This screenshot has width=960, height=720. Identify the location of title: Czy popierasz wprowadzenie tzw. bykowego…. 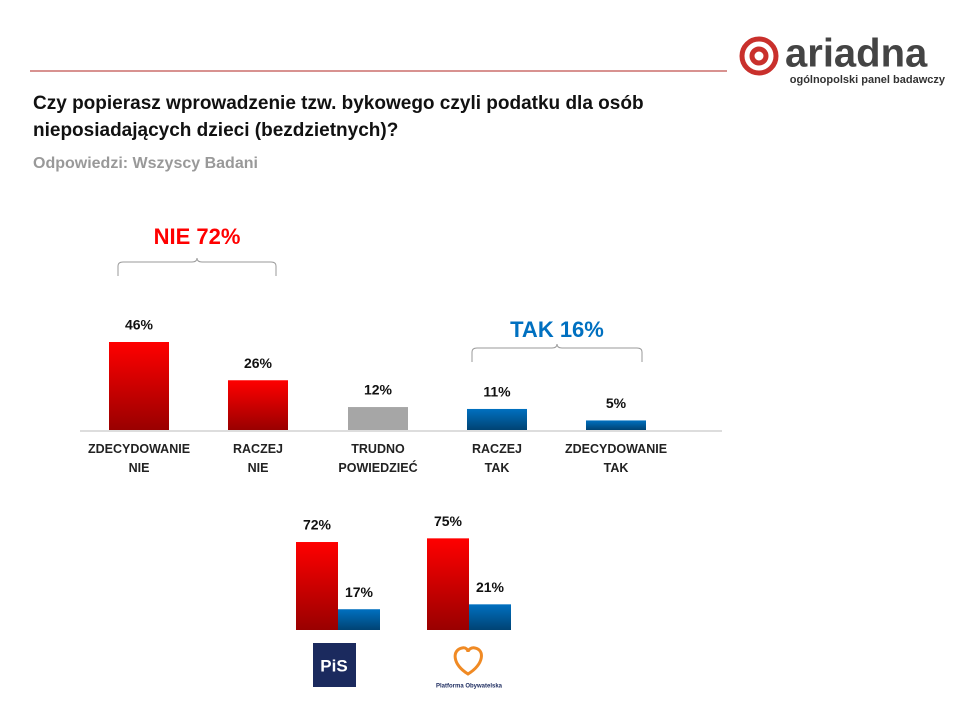
(338, 117).